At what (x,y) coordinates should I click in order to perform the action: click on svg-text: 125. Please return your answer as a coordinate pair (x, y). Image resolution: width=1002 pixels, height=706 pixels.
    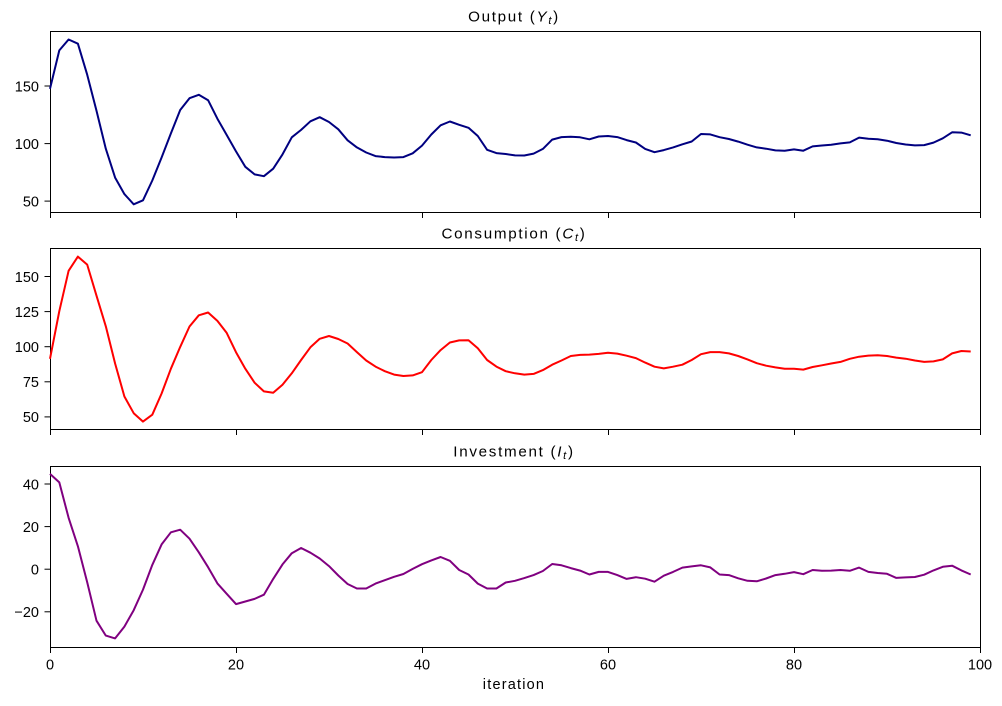
    Looking at the image, I should click on (27, 313).